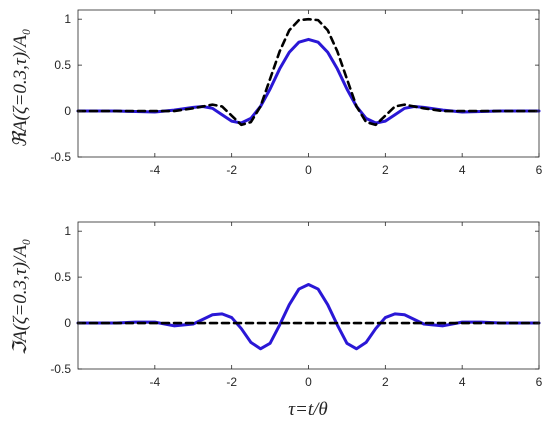 This screenshot has width=550, height=426. What do you see at coordinates (231, 170) in the screenshot?
I see `top-x-tick-label: -2` at bounding box center [231, 170].